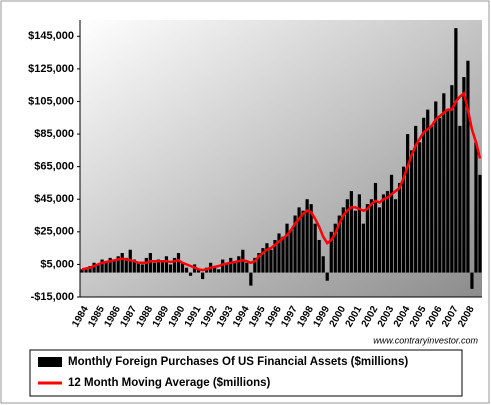  What do you see at coordinates (51, 101) in the screenshot?
I see `y-tick-label: $105,000` at bounding box center [51, 101].